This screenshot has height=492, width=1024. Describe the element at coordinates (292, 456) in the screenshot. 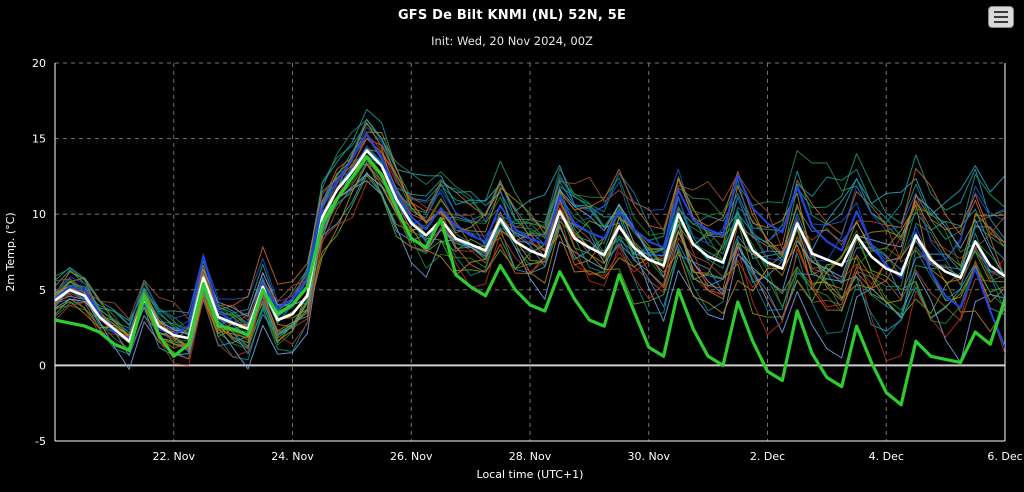

I see `x-tick-label: 24. Nov` at that location.